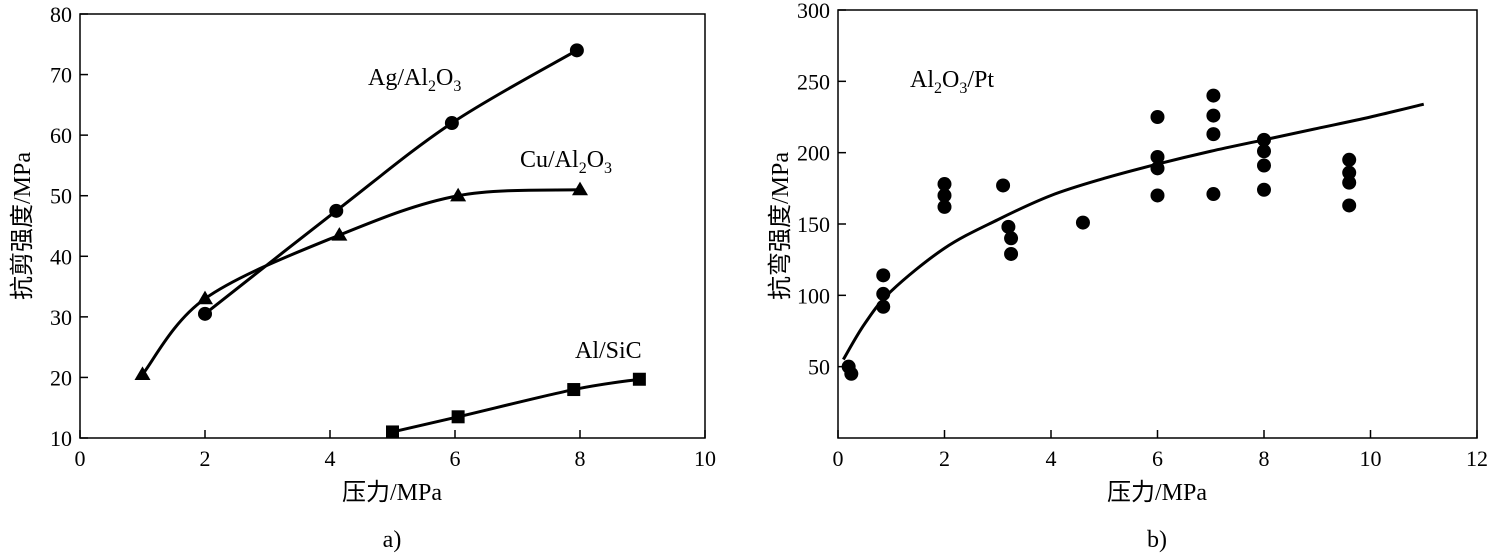  I want to click on panel-b-y-axis-label: 抗弯强度/MPa, so click(780, 226).